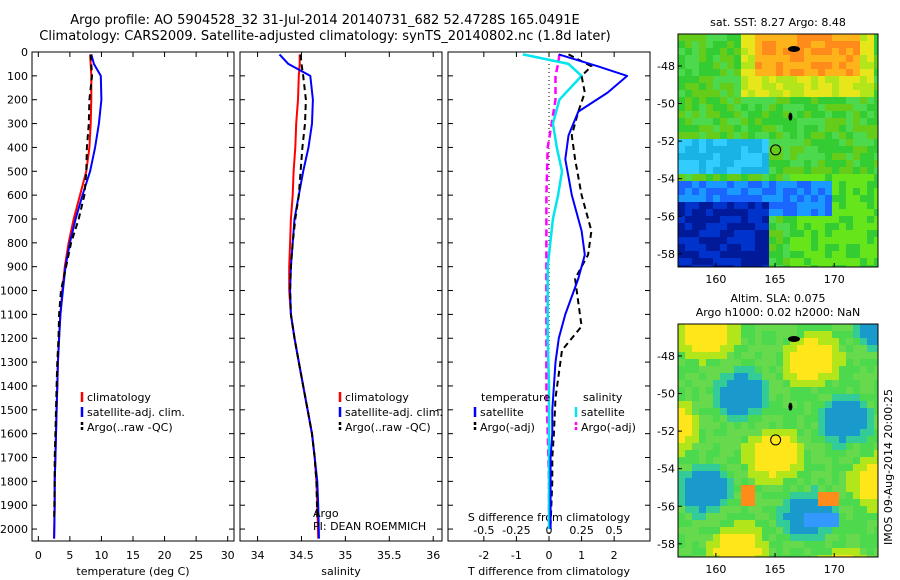  I want to click on sst-map-frame, so click(778, 150).